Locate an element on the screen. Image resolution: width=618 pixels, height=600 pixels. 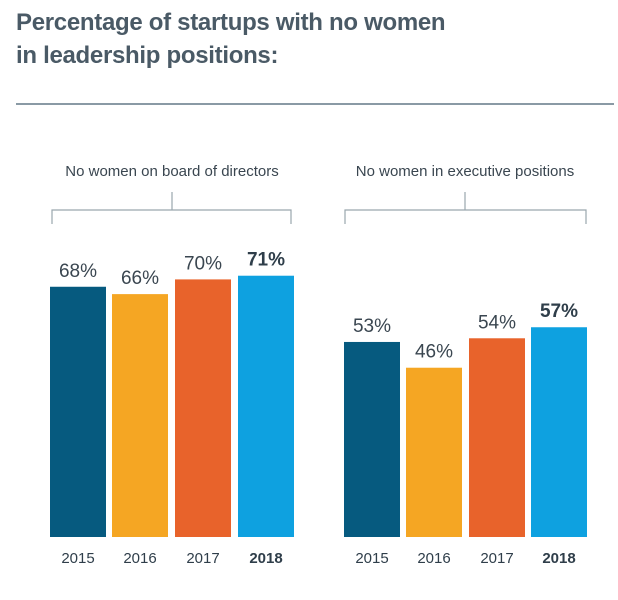
value-label-executive-2018: 57% is located at coordinates (559, 311).